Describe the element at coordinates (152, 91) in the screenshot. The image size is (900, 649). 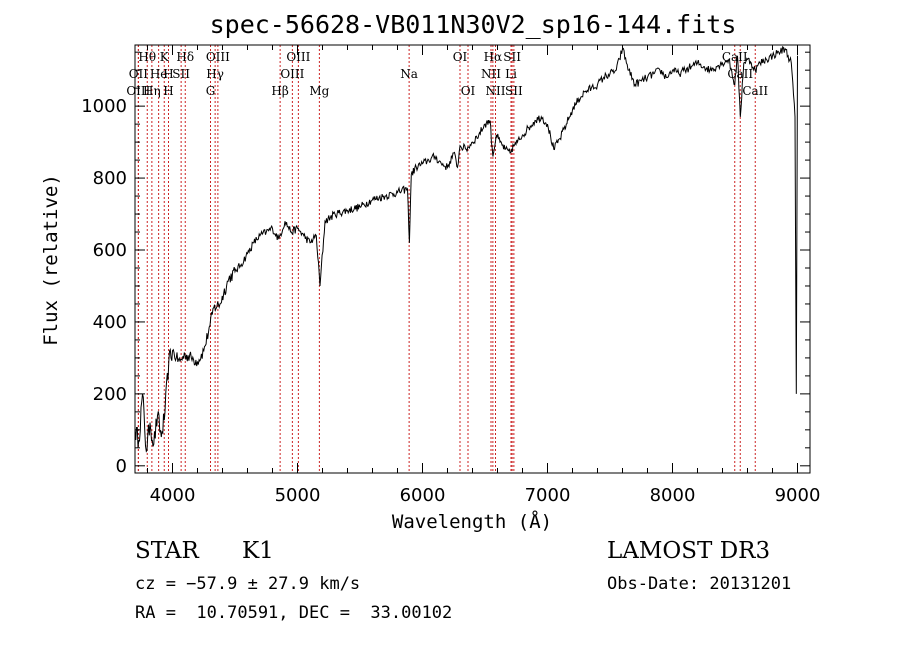
I see `line-marker-label: Hη` at that location.